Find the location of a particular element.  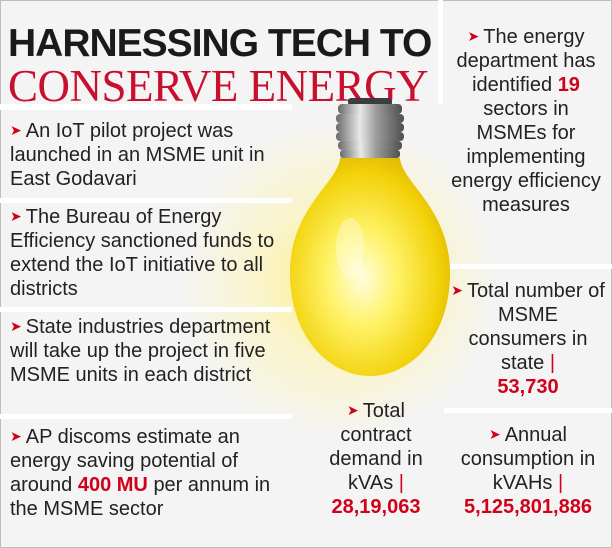

light-bulb-icon is located at coordinates (370, 237).